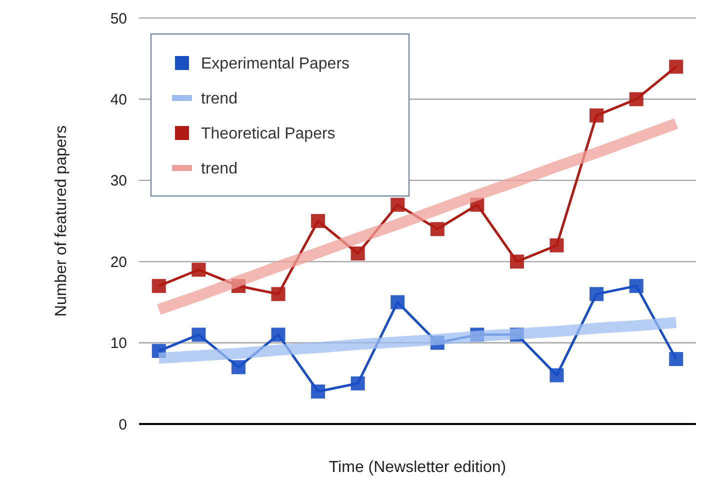 The height and width of the screenshot is (482, 711). What do you see at coordinates (118, 99) in the screenshot?
I see `y-tick-label: 40` at bounding box center [118, 99].